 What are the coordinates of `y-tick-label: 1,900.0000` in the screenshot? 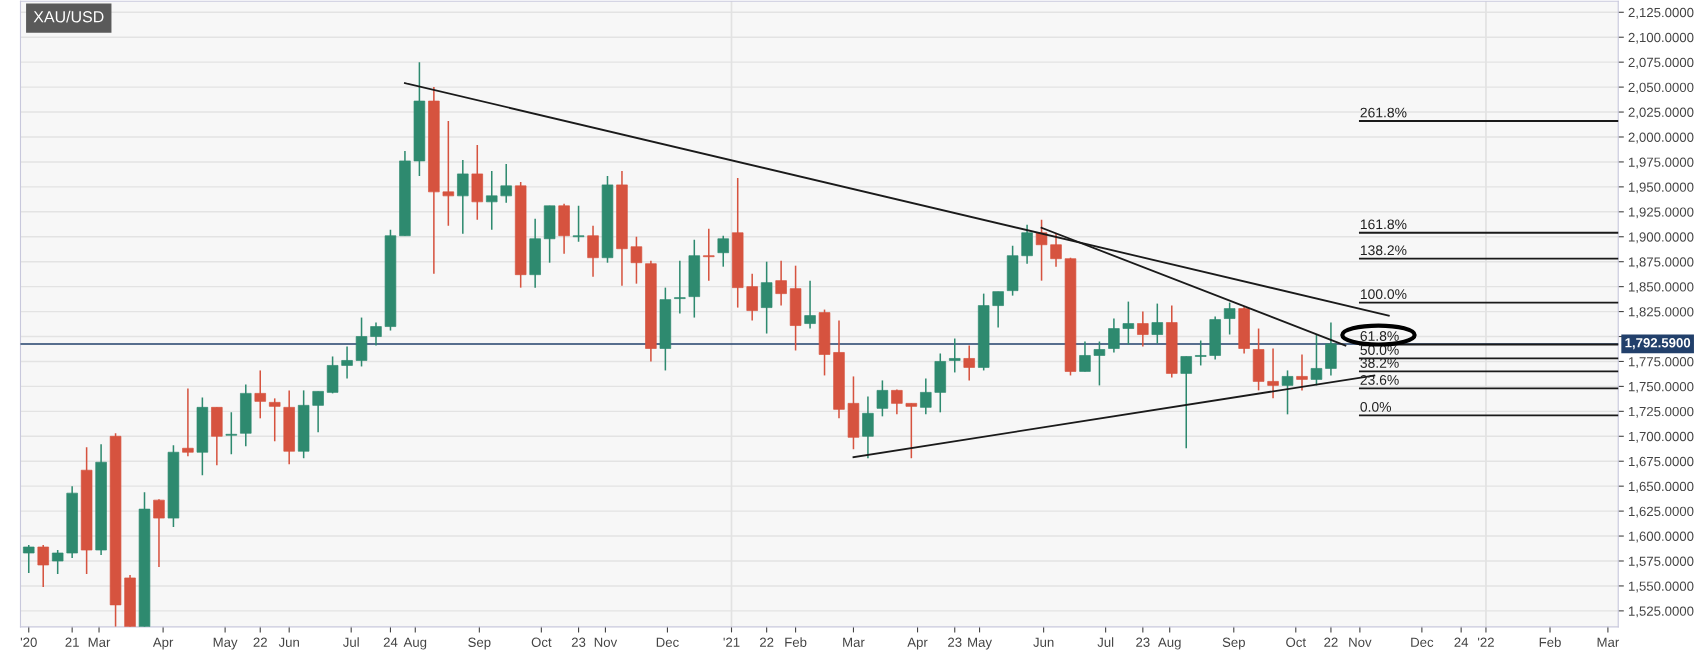 It's located at (1661, 238).